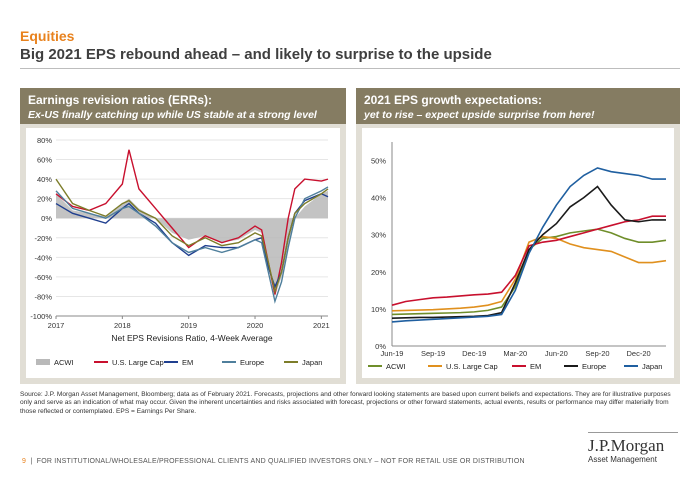 This screenshot has height=483, width=700. I want to click on series-acwi-area, so click(192, 243).